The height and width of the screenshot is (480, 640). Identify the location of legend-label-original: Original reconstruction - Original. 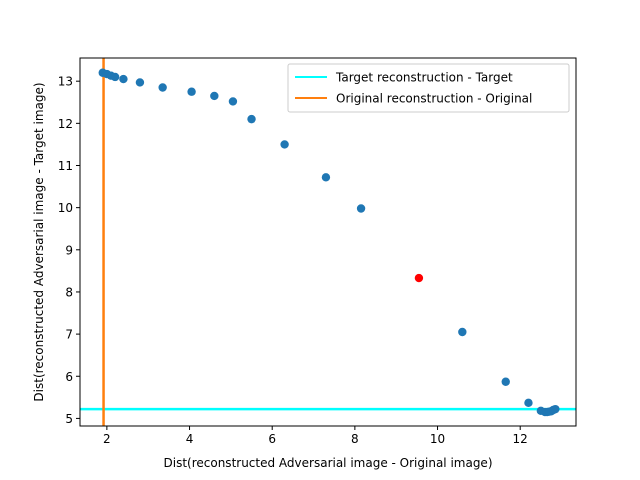
(434, 99).